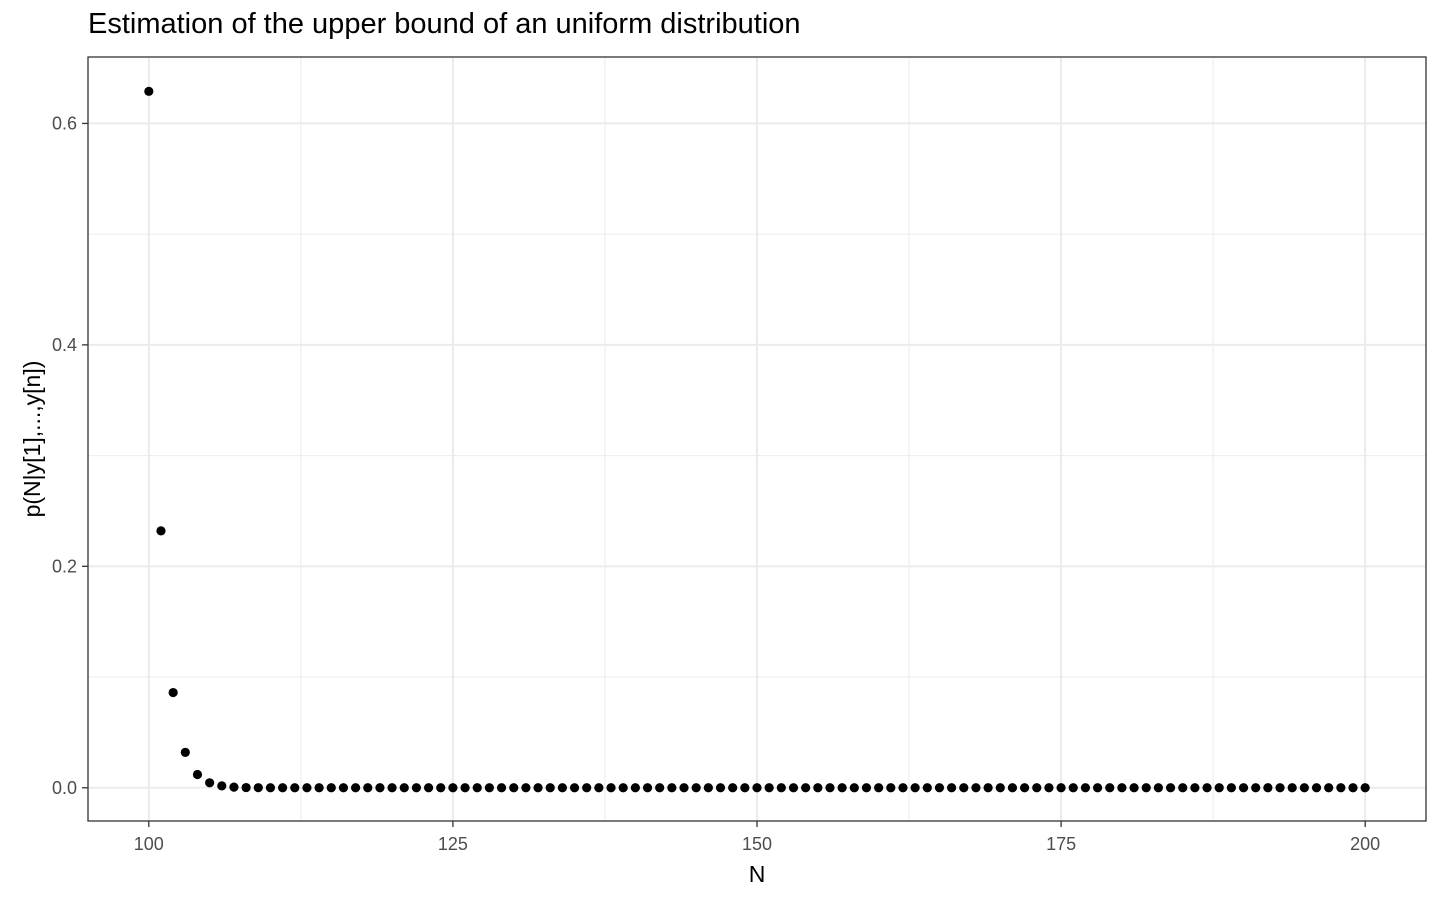  I want to click on y-tick-label: 0.2, so click(64, 566).